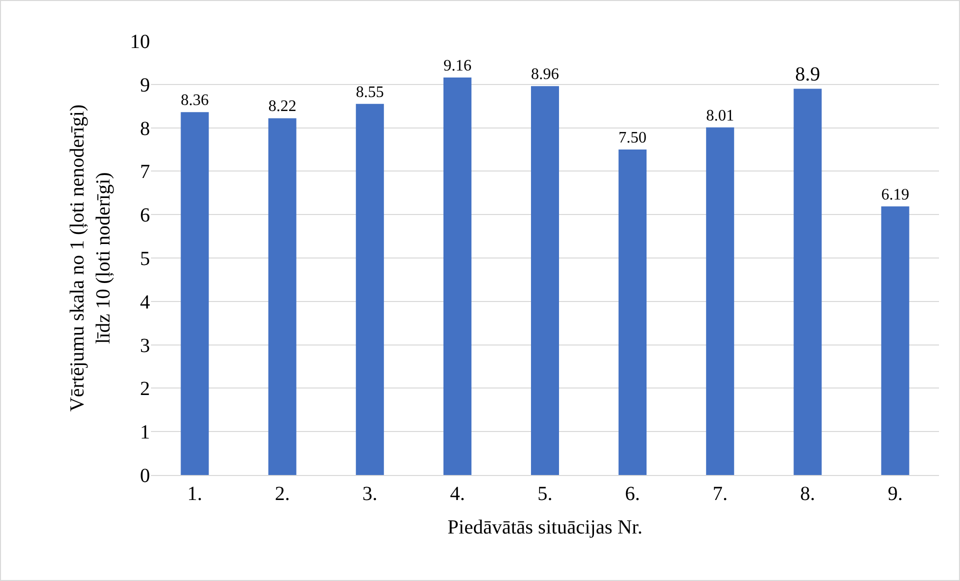 The height and width of the screenshot is (581, 960). I want to click on x-tick-label: 7., so click(720, 494).